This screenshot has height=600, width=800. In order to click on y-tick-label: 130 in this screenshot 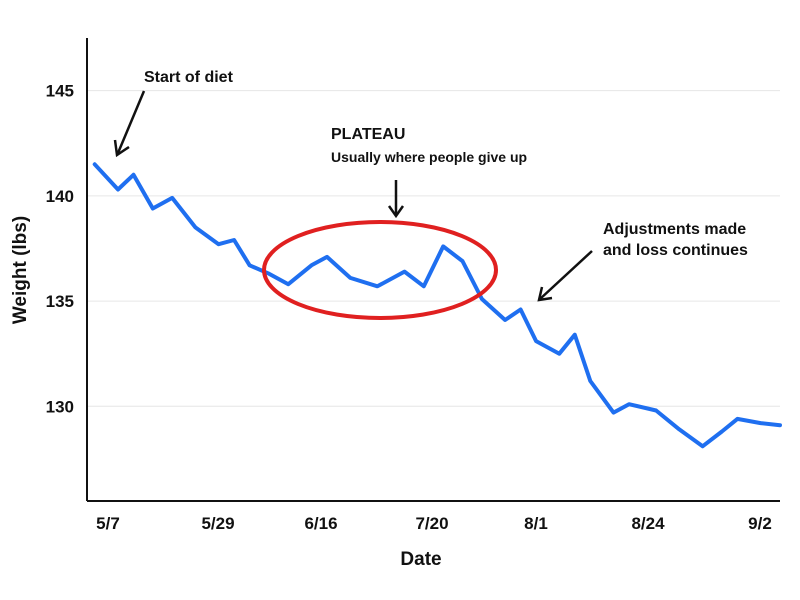, I will do `click(60, 406)`.